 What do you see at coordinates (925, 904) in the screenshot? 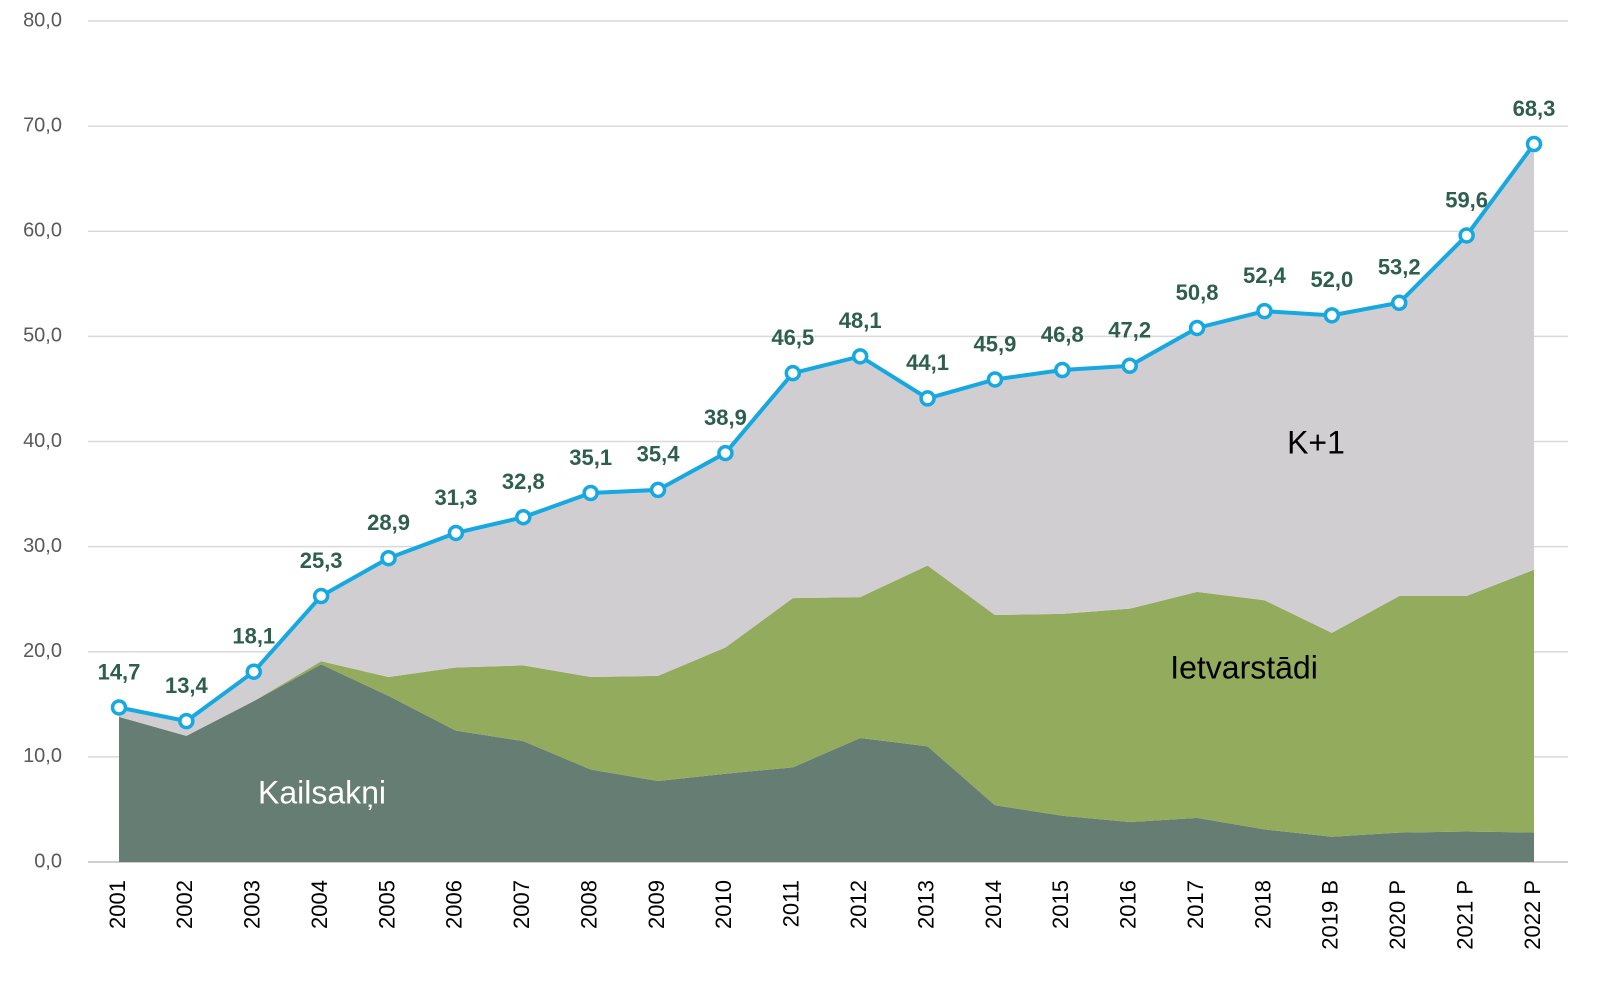
I see `x-tick-label: 2013` at bounding box center [925, 904].